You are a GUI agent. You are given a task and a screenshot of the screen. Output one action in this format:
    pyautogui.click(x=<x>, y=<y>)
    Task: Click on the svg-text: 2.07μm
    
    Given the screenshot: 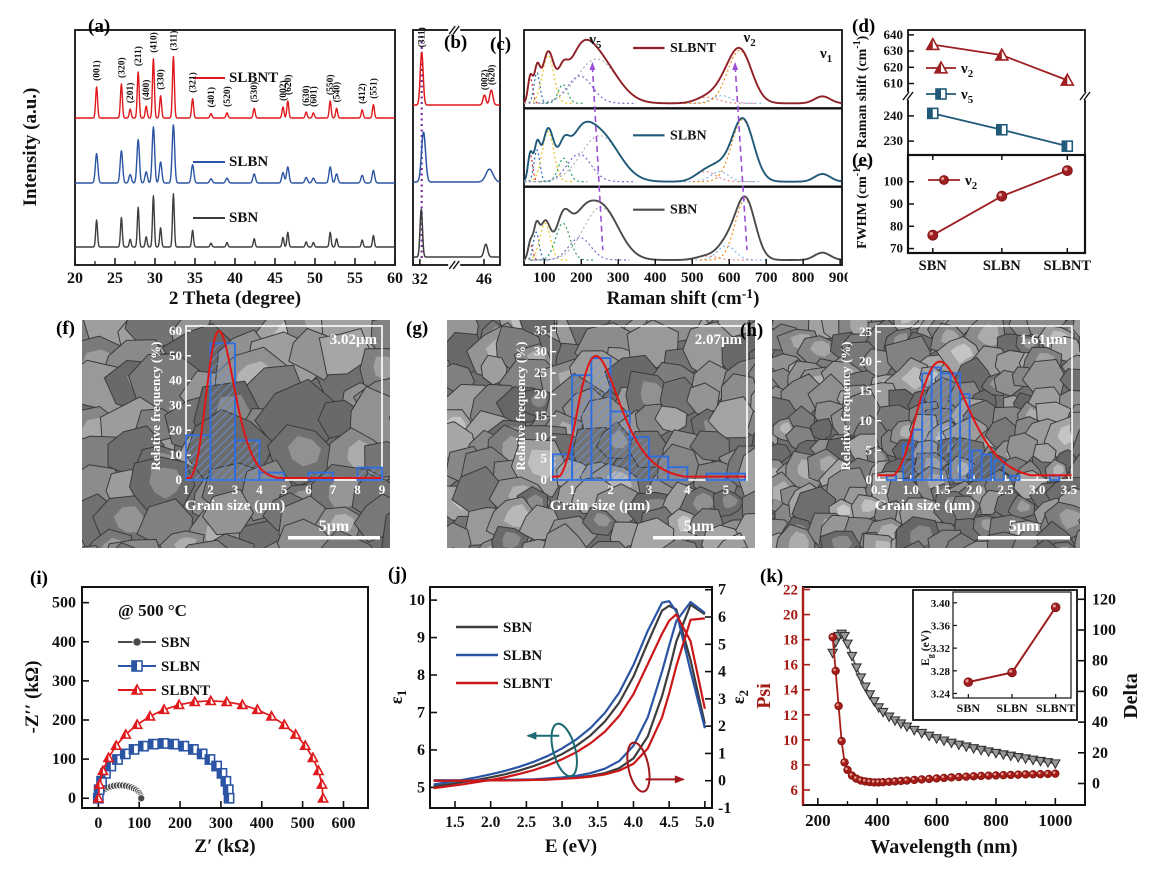 What is the action you would take?
    pyautogui.click(x=719, y=340)
    